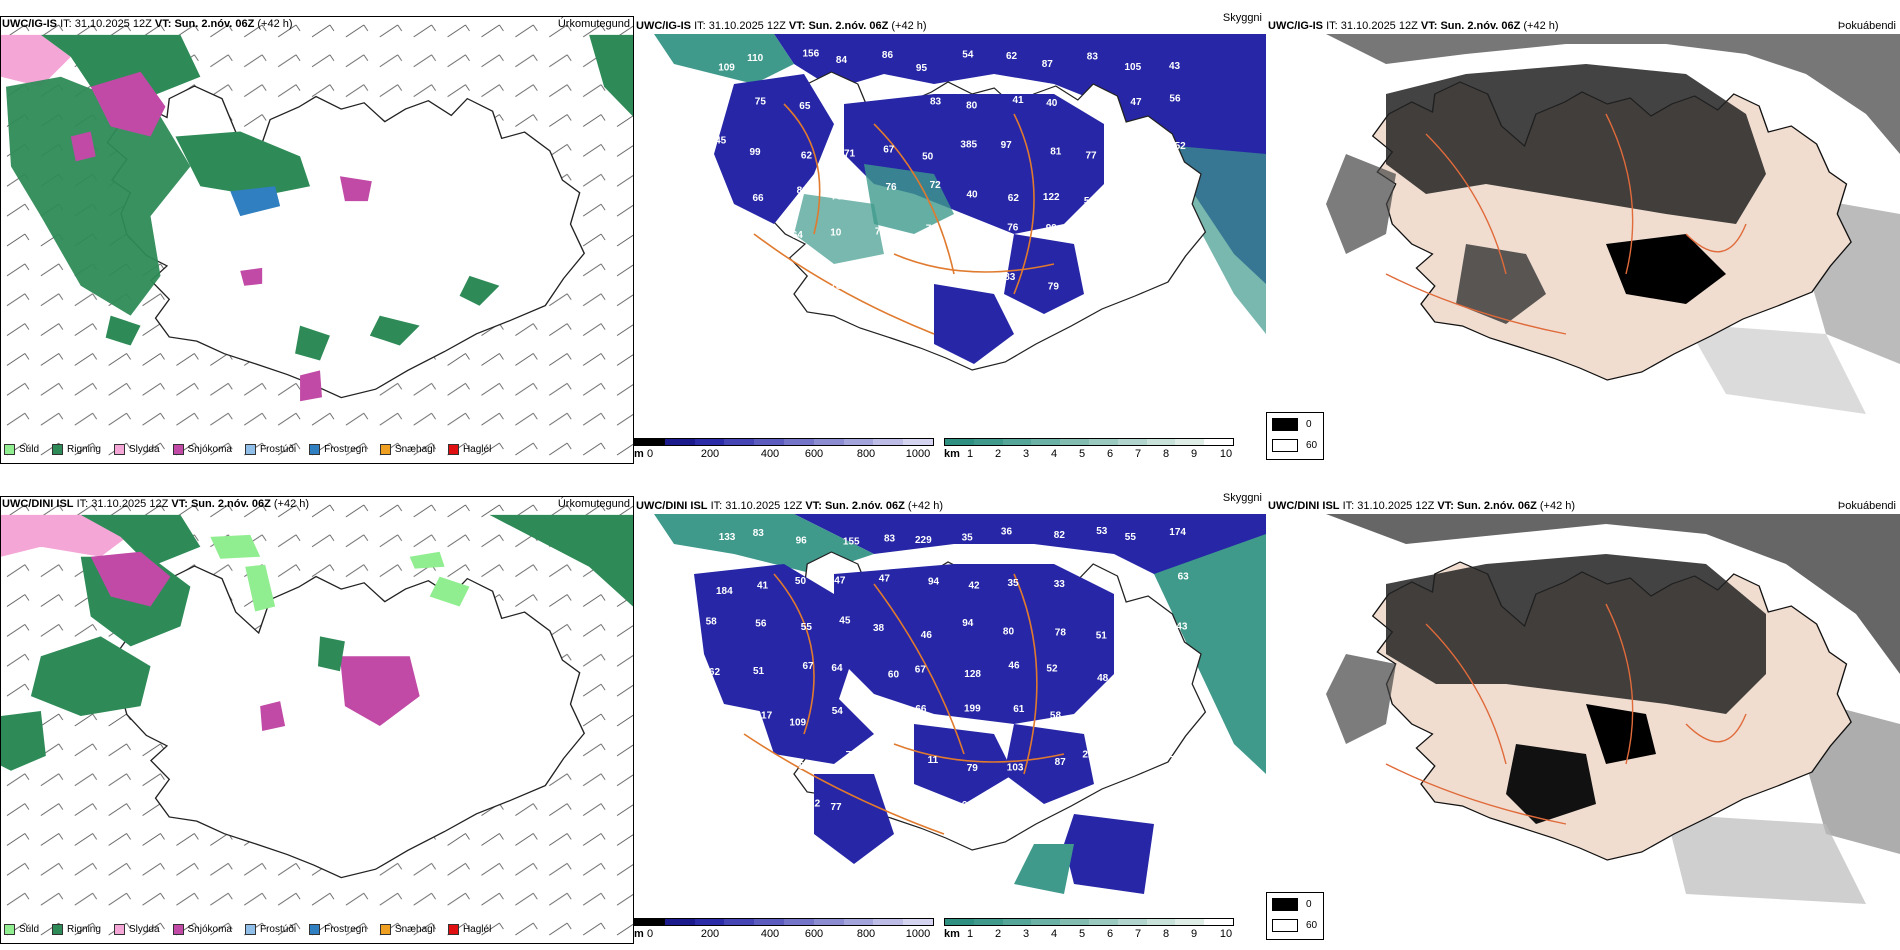  I want to click on visibility-value-label: 54, so click(968, 54).